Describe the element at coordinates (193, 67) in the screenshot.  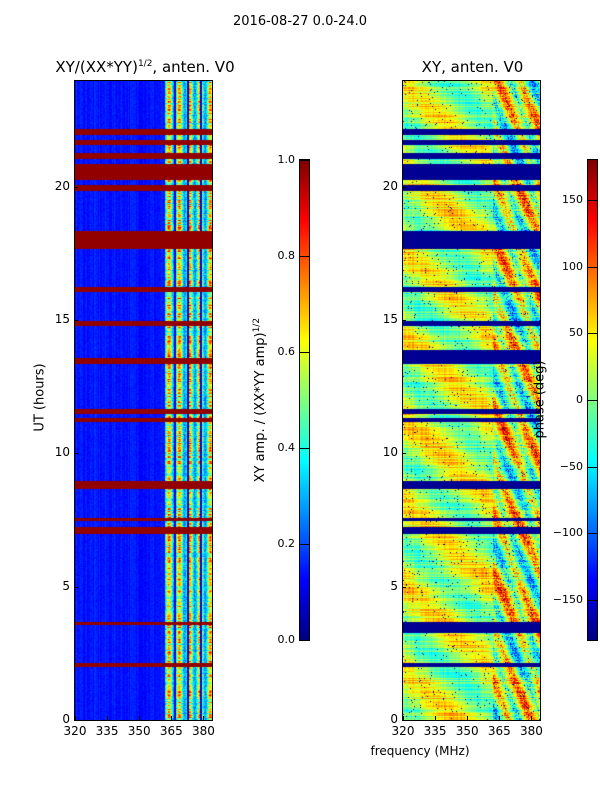
I see `left-title-suffix: , anten. V0` at that location.